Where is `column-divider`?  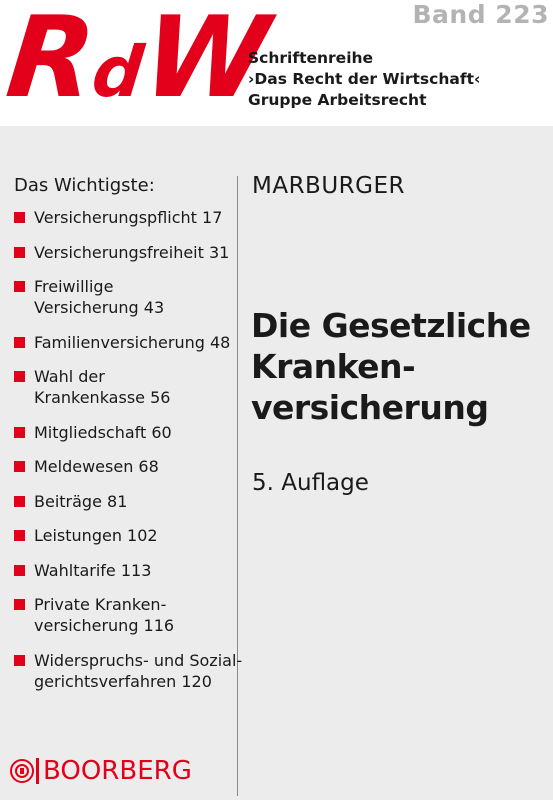 column-divider is located at coordinates (237, 486).